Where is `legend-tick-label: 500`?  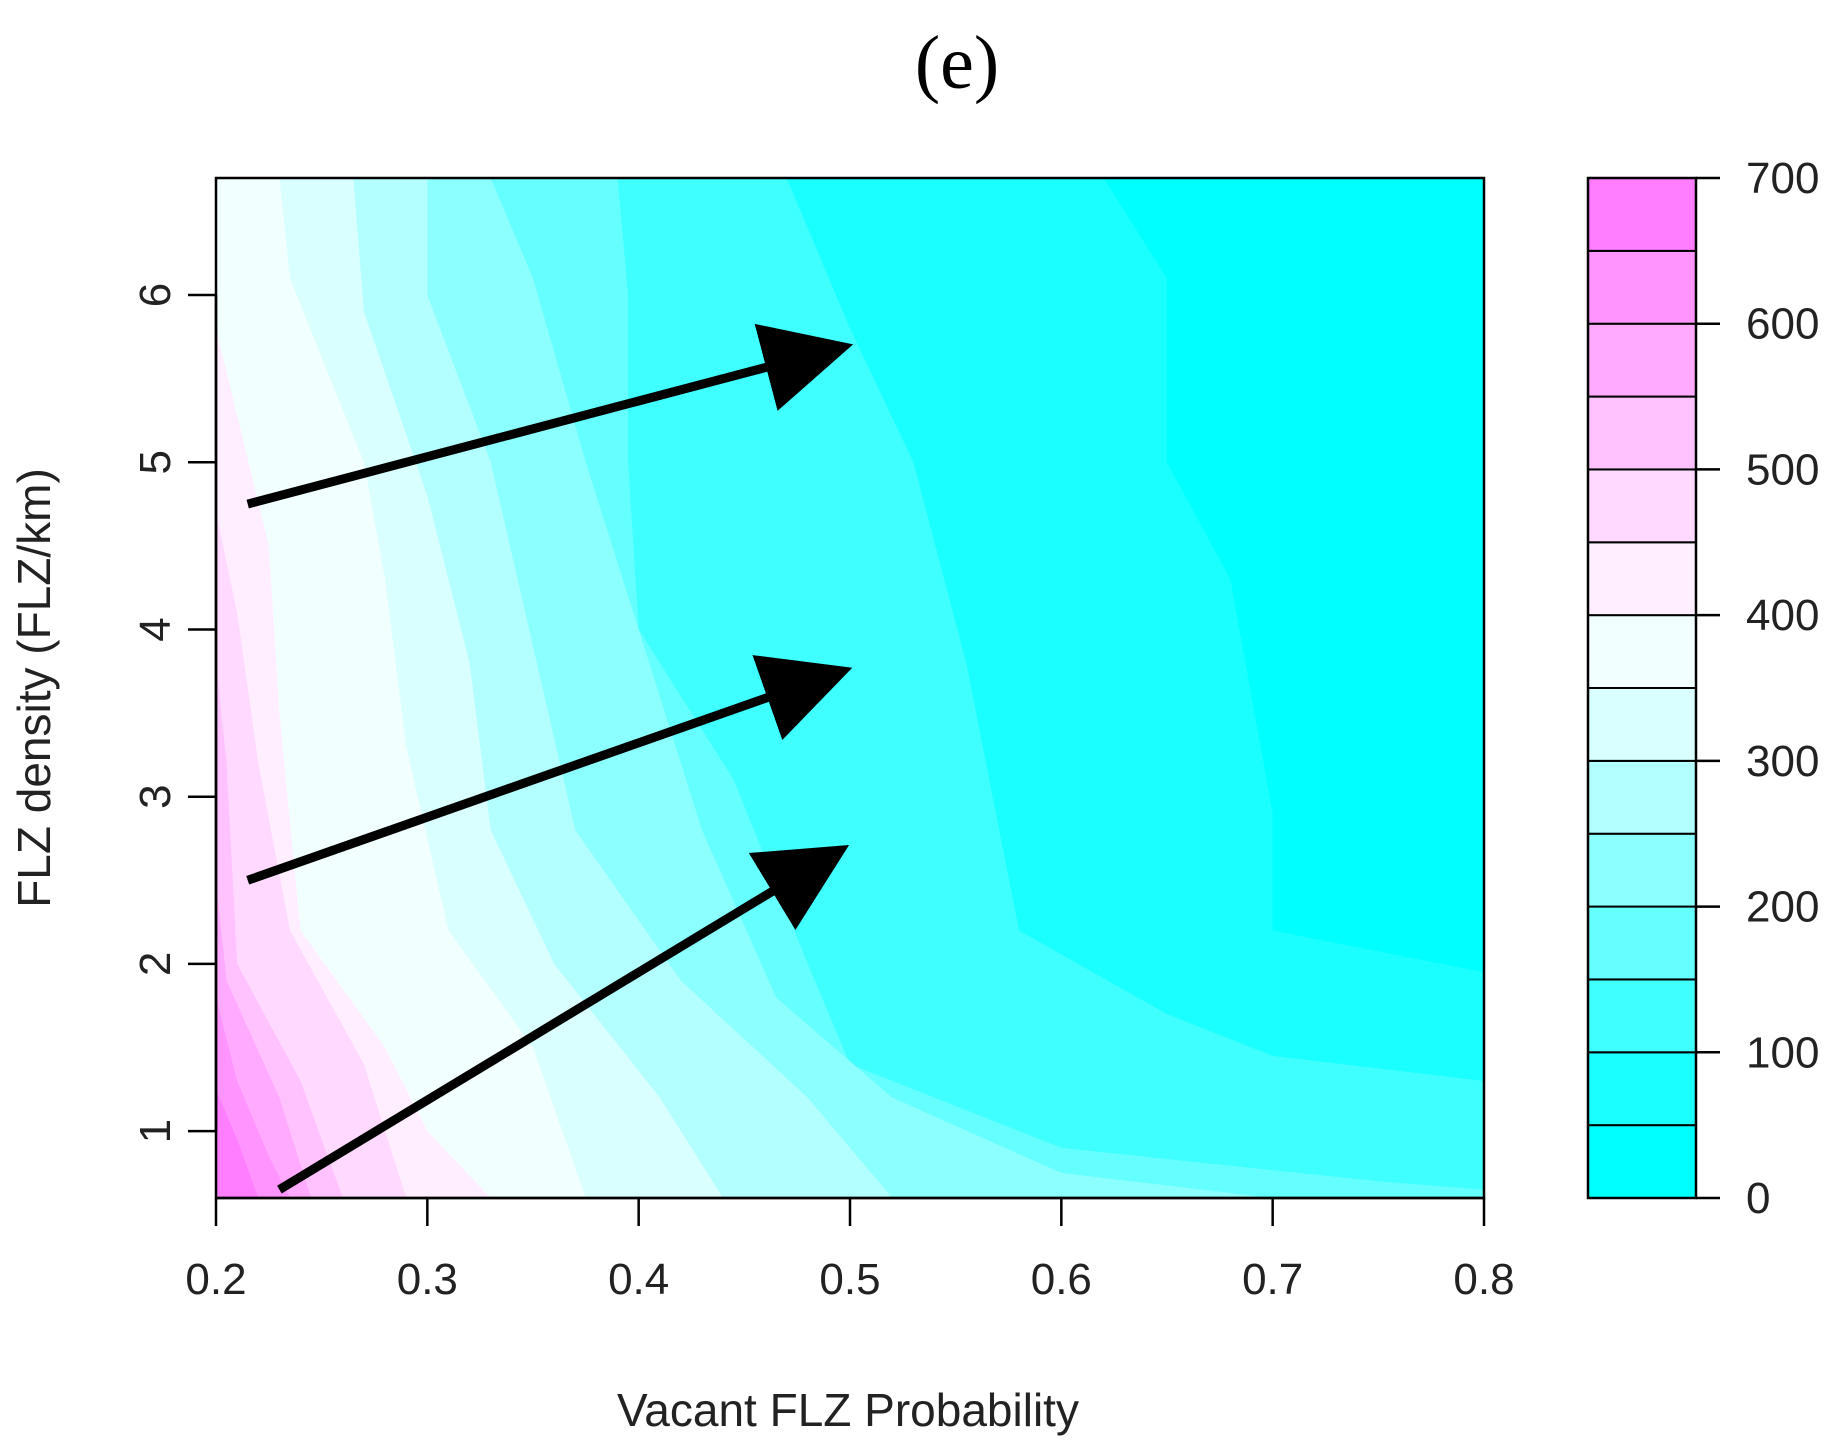
legend-tick-label: 500 is located at coordinates (1782, 469).